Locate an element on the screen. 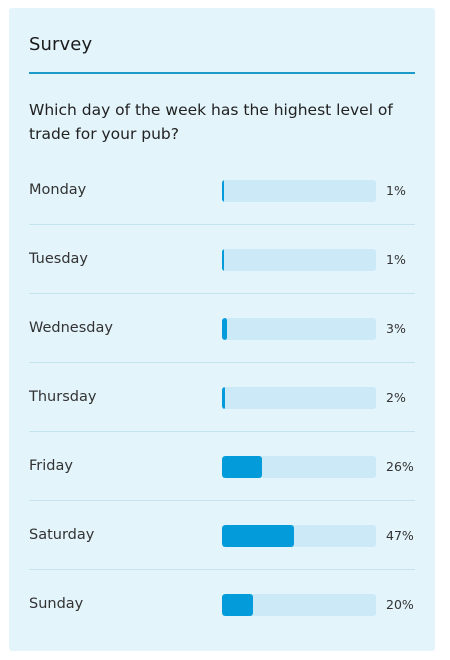  result-row-saturday: Saturday 47% is located at coordinates (222, 535).